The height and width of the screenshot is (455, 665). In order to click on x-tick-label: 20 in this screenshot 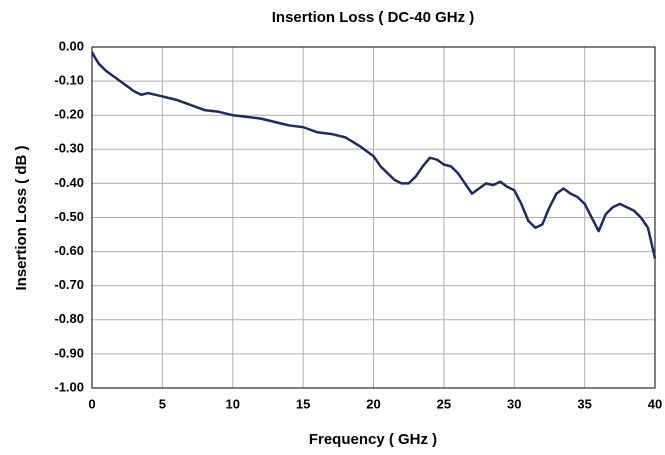, I will do `click(373, 403)`.